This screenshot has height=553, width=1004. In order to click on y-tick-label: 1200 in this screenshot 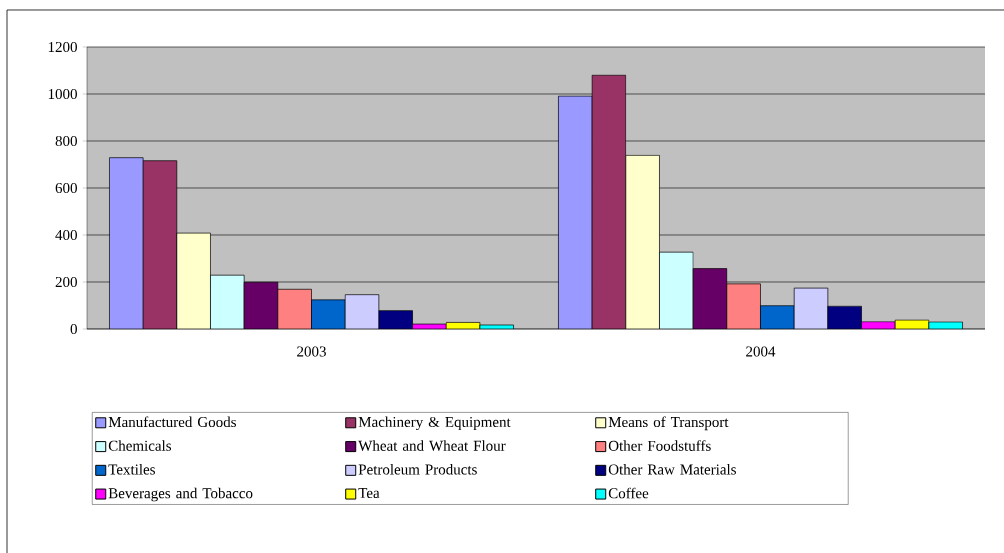, I will do `click(62, 47)`.